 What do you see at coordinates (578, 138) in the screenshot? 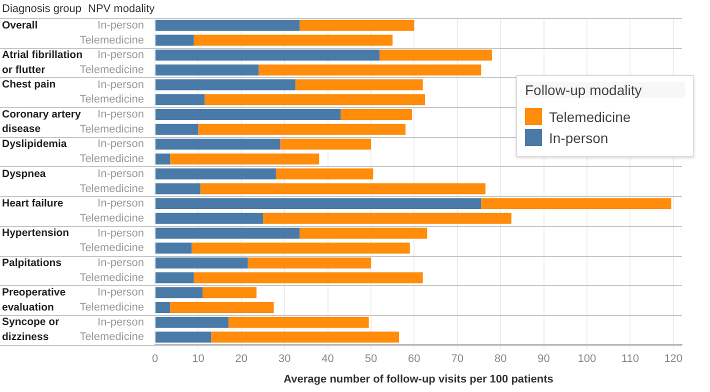
I see `legend-label: In-person` at bounding box center [578, 138].